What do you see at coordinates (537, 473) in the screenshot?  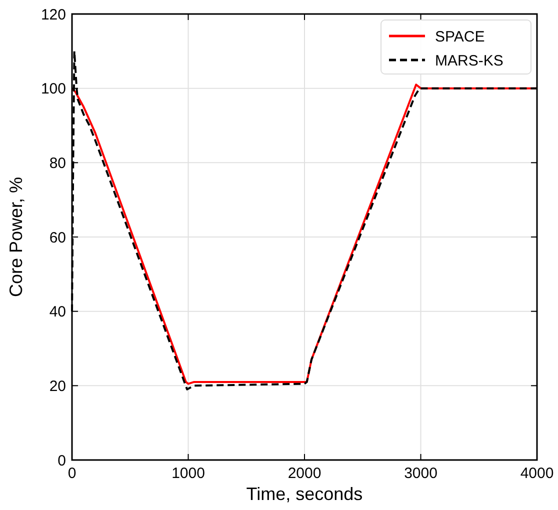 I see `x-tick-label: 4000` at bounding box center [537, 473].